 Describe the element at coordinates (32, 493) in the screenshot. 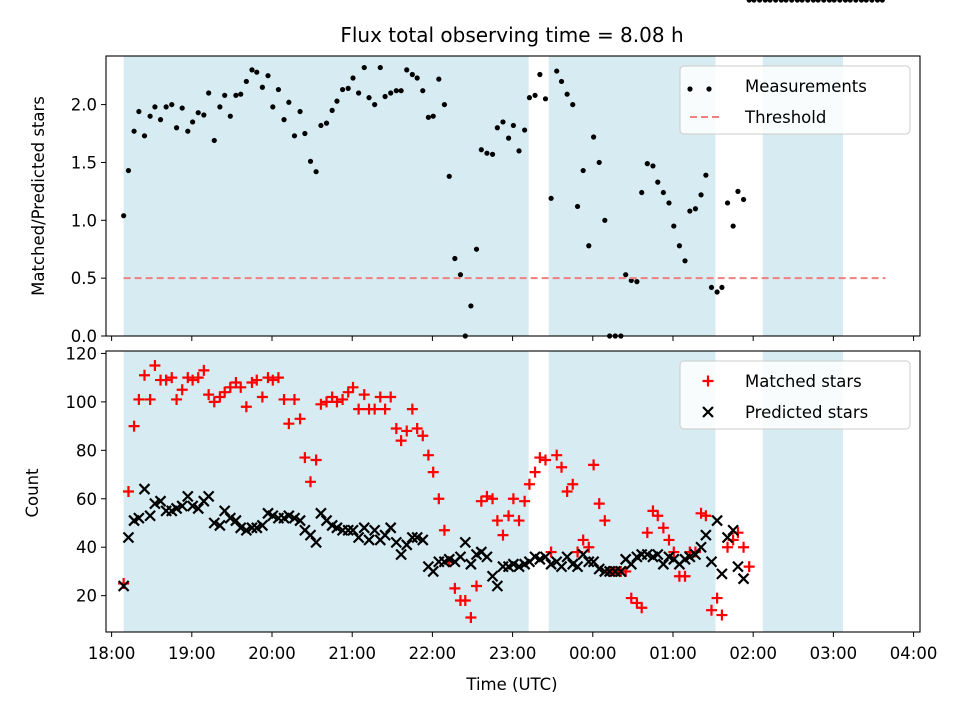

I see `y-axis-label-bottom: Count` at that location.